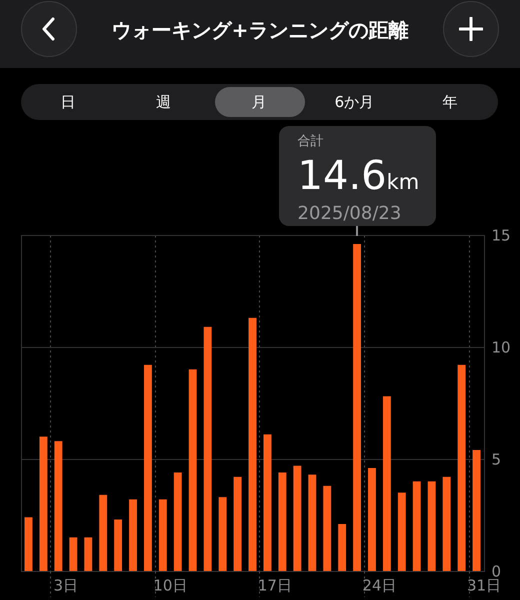 Image resolution: width=520 pixels, height=600 pixels. I want to click on x-tick-label: 3日, so click(66, 585).